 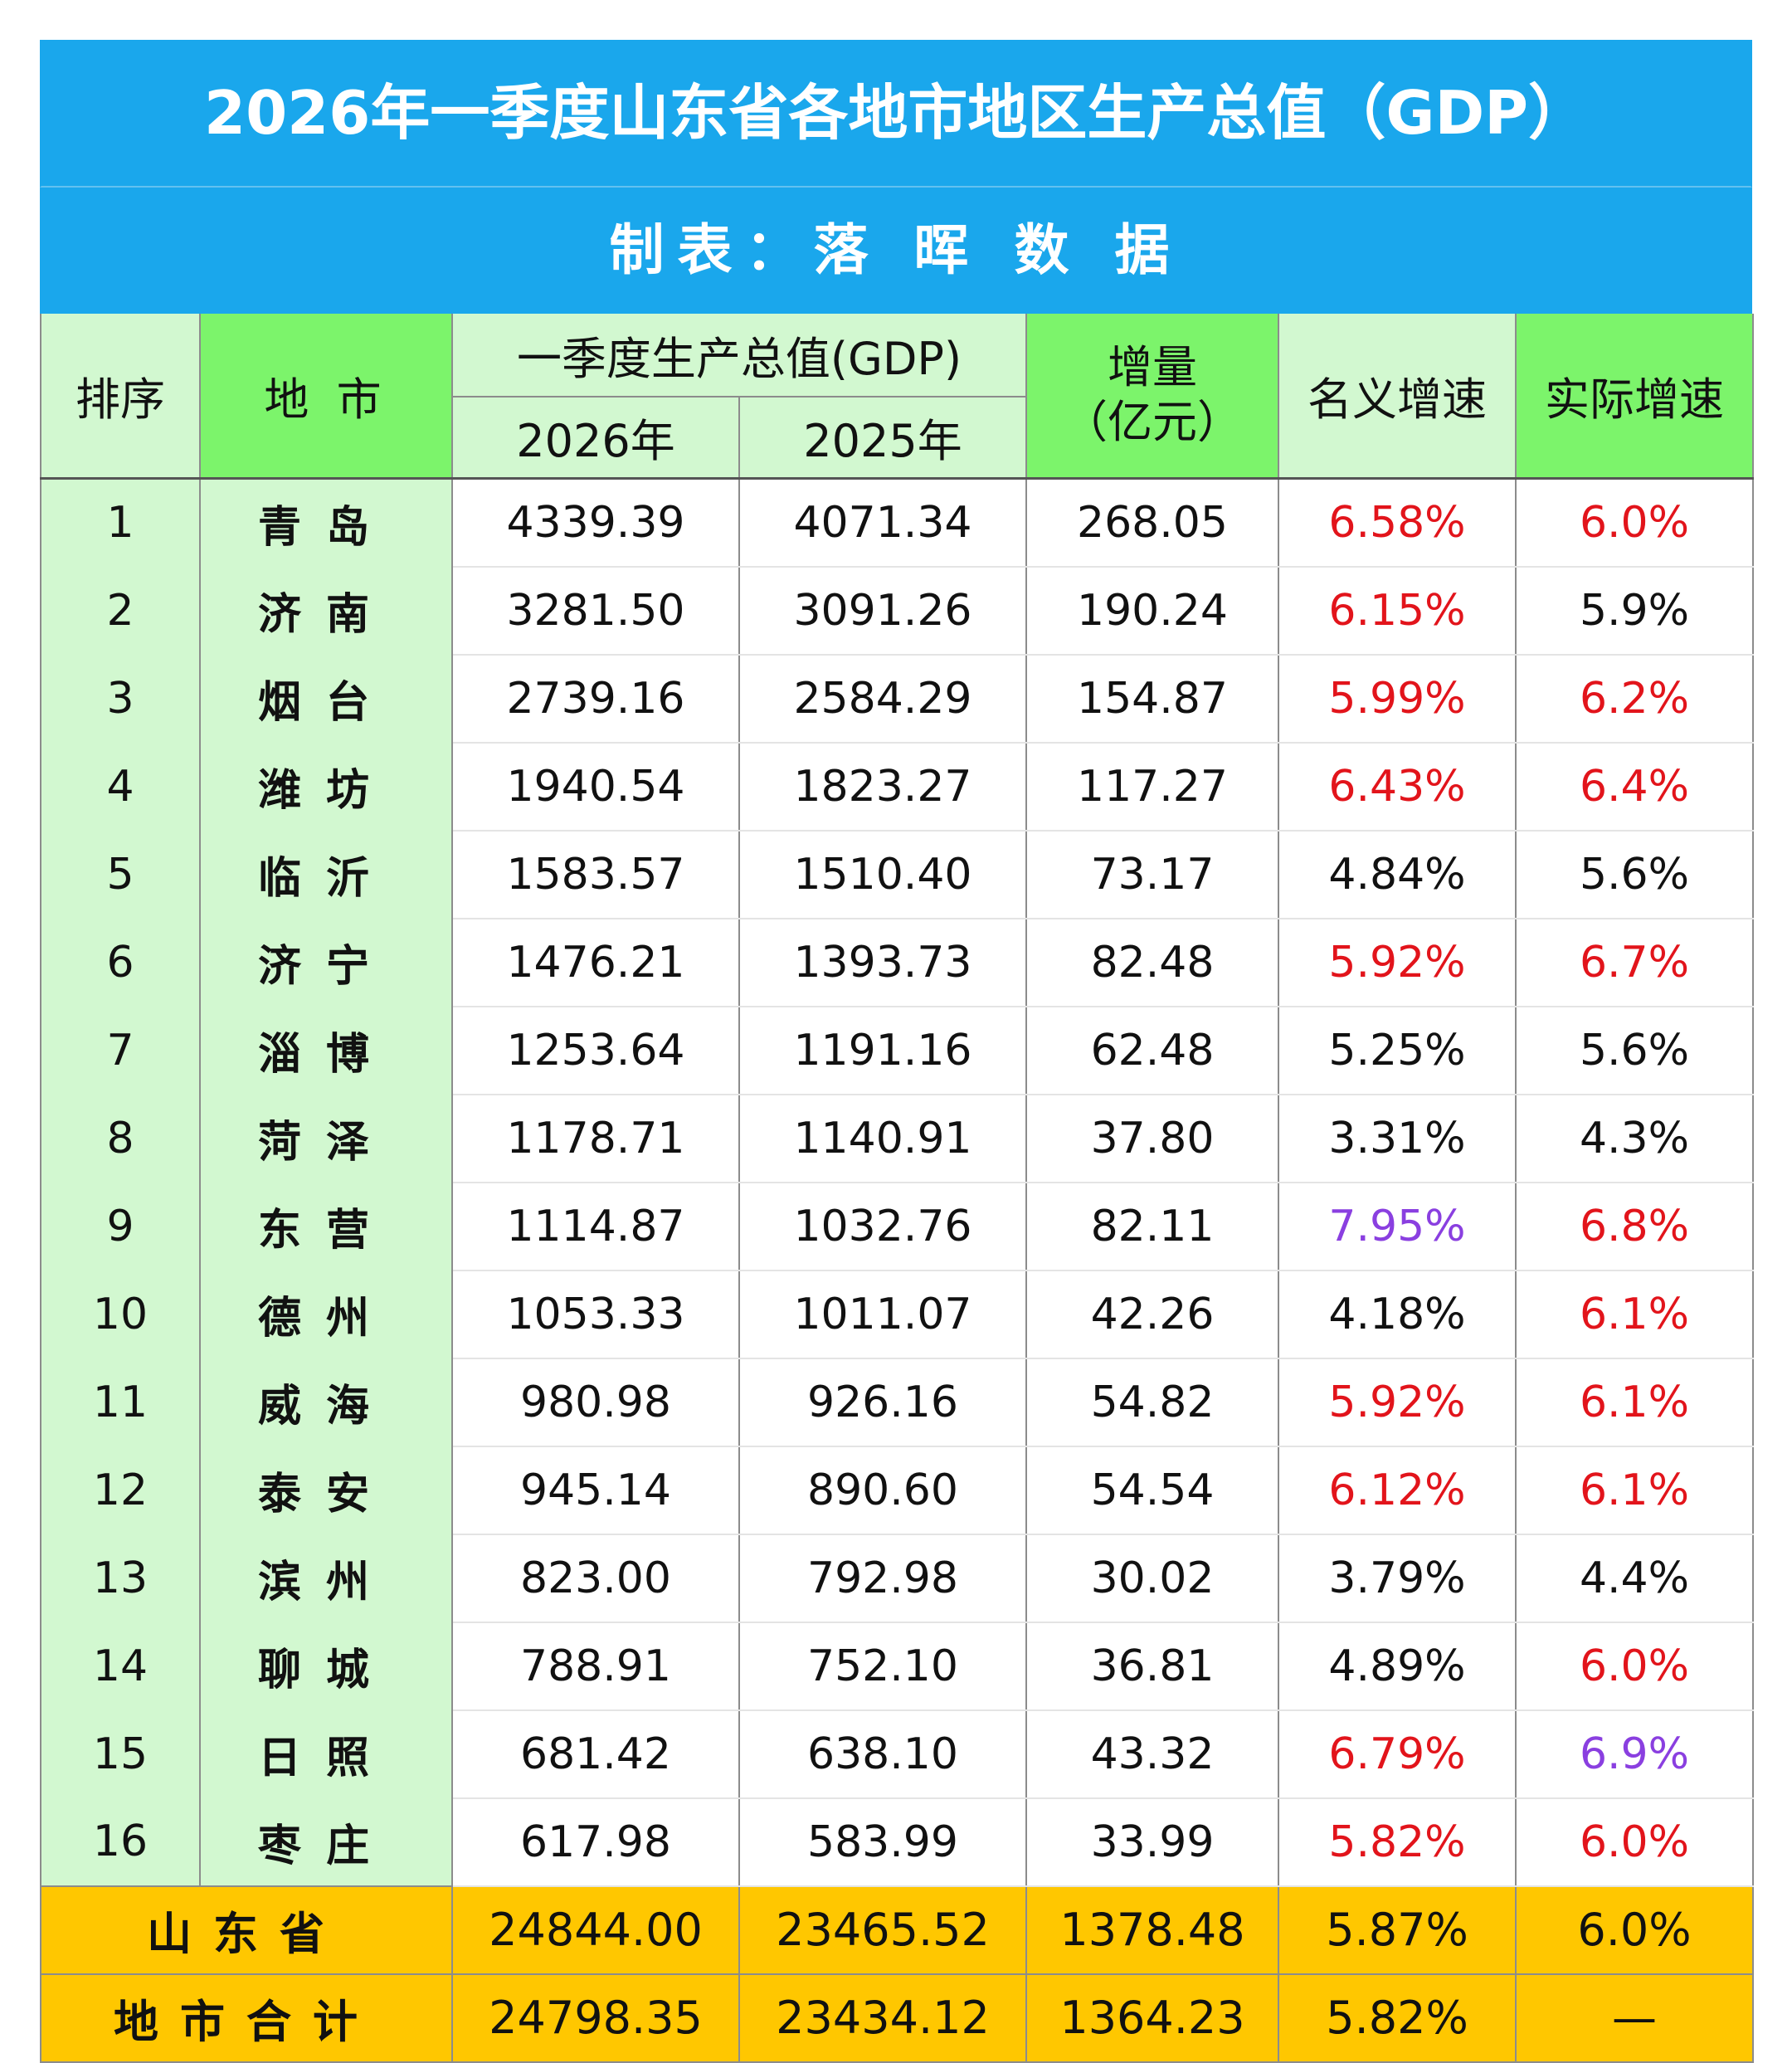 I want to click on table-row: 2 济南 3281.50 3091.26 190.24 6.15% 5.9%, so click(x=897, y=611).